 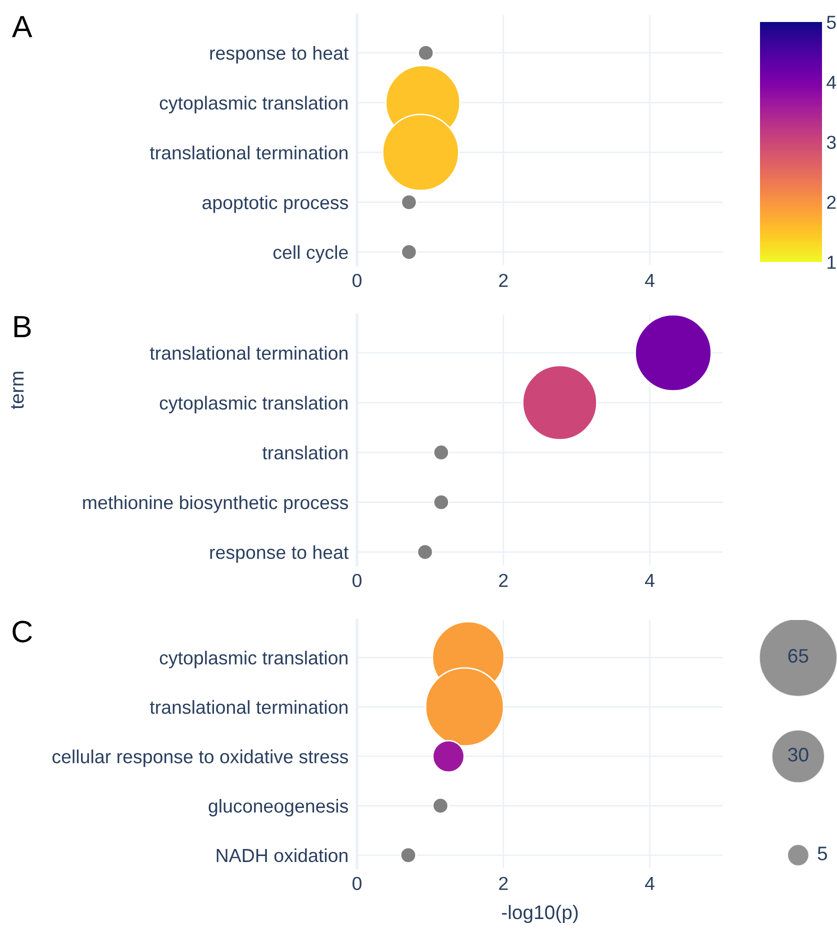 What do you see at coordinates (823, 853) in the screenshot?
I see `legend-label: 5` at bounding box center [823, 853].